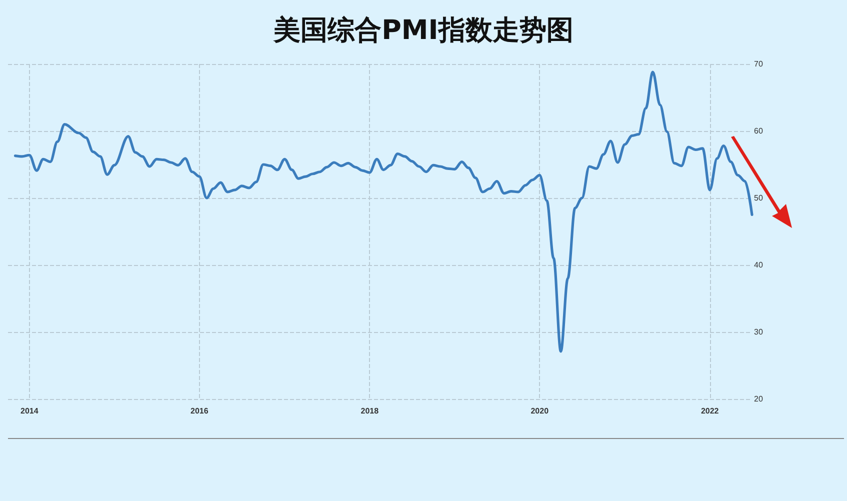 The height and width of the screenshot is (501, 847). I want to click on y-tick-label: 60, so click(759, 131).